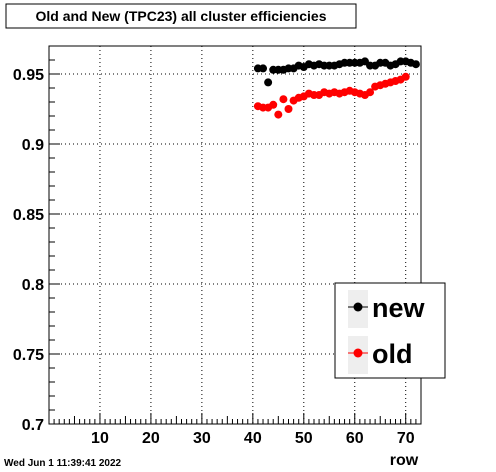 The width and height of the screenshot is (496, 472). Describe the element at coordinates (33, 145) in the screenshot. I see `y-tick-label: 0.9` at that location.